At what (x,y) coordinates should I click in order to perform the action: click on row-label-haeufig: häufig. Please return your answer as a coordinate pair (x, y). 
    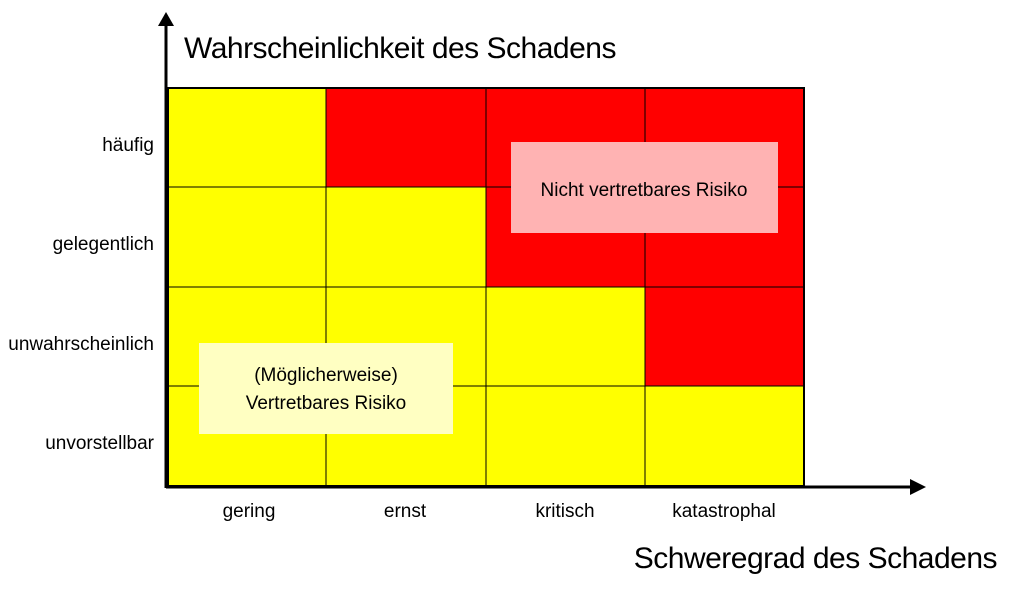
    Looking at the image, I should click on (128, 145).